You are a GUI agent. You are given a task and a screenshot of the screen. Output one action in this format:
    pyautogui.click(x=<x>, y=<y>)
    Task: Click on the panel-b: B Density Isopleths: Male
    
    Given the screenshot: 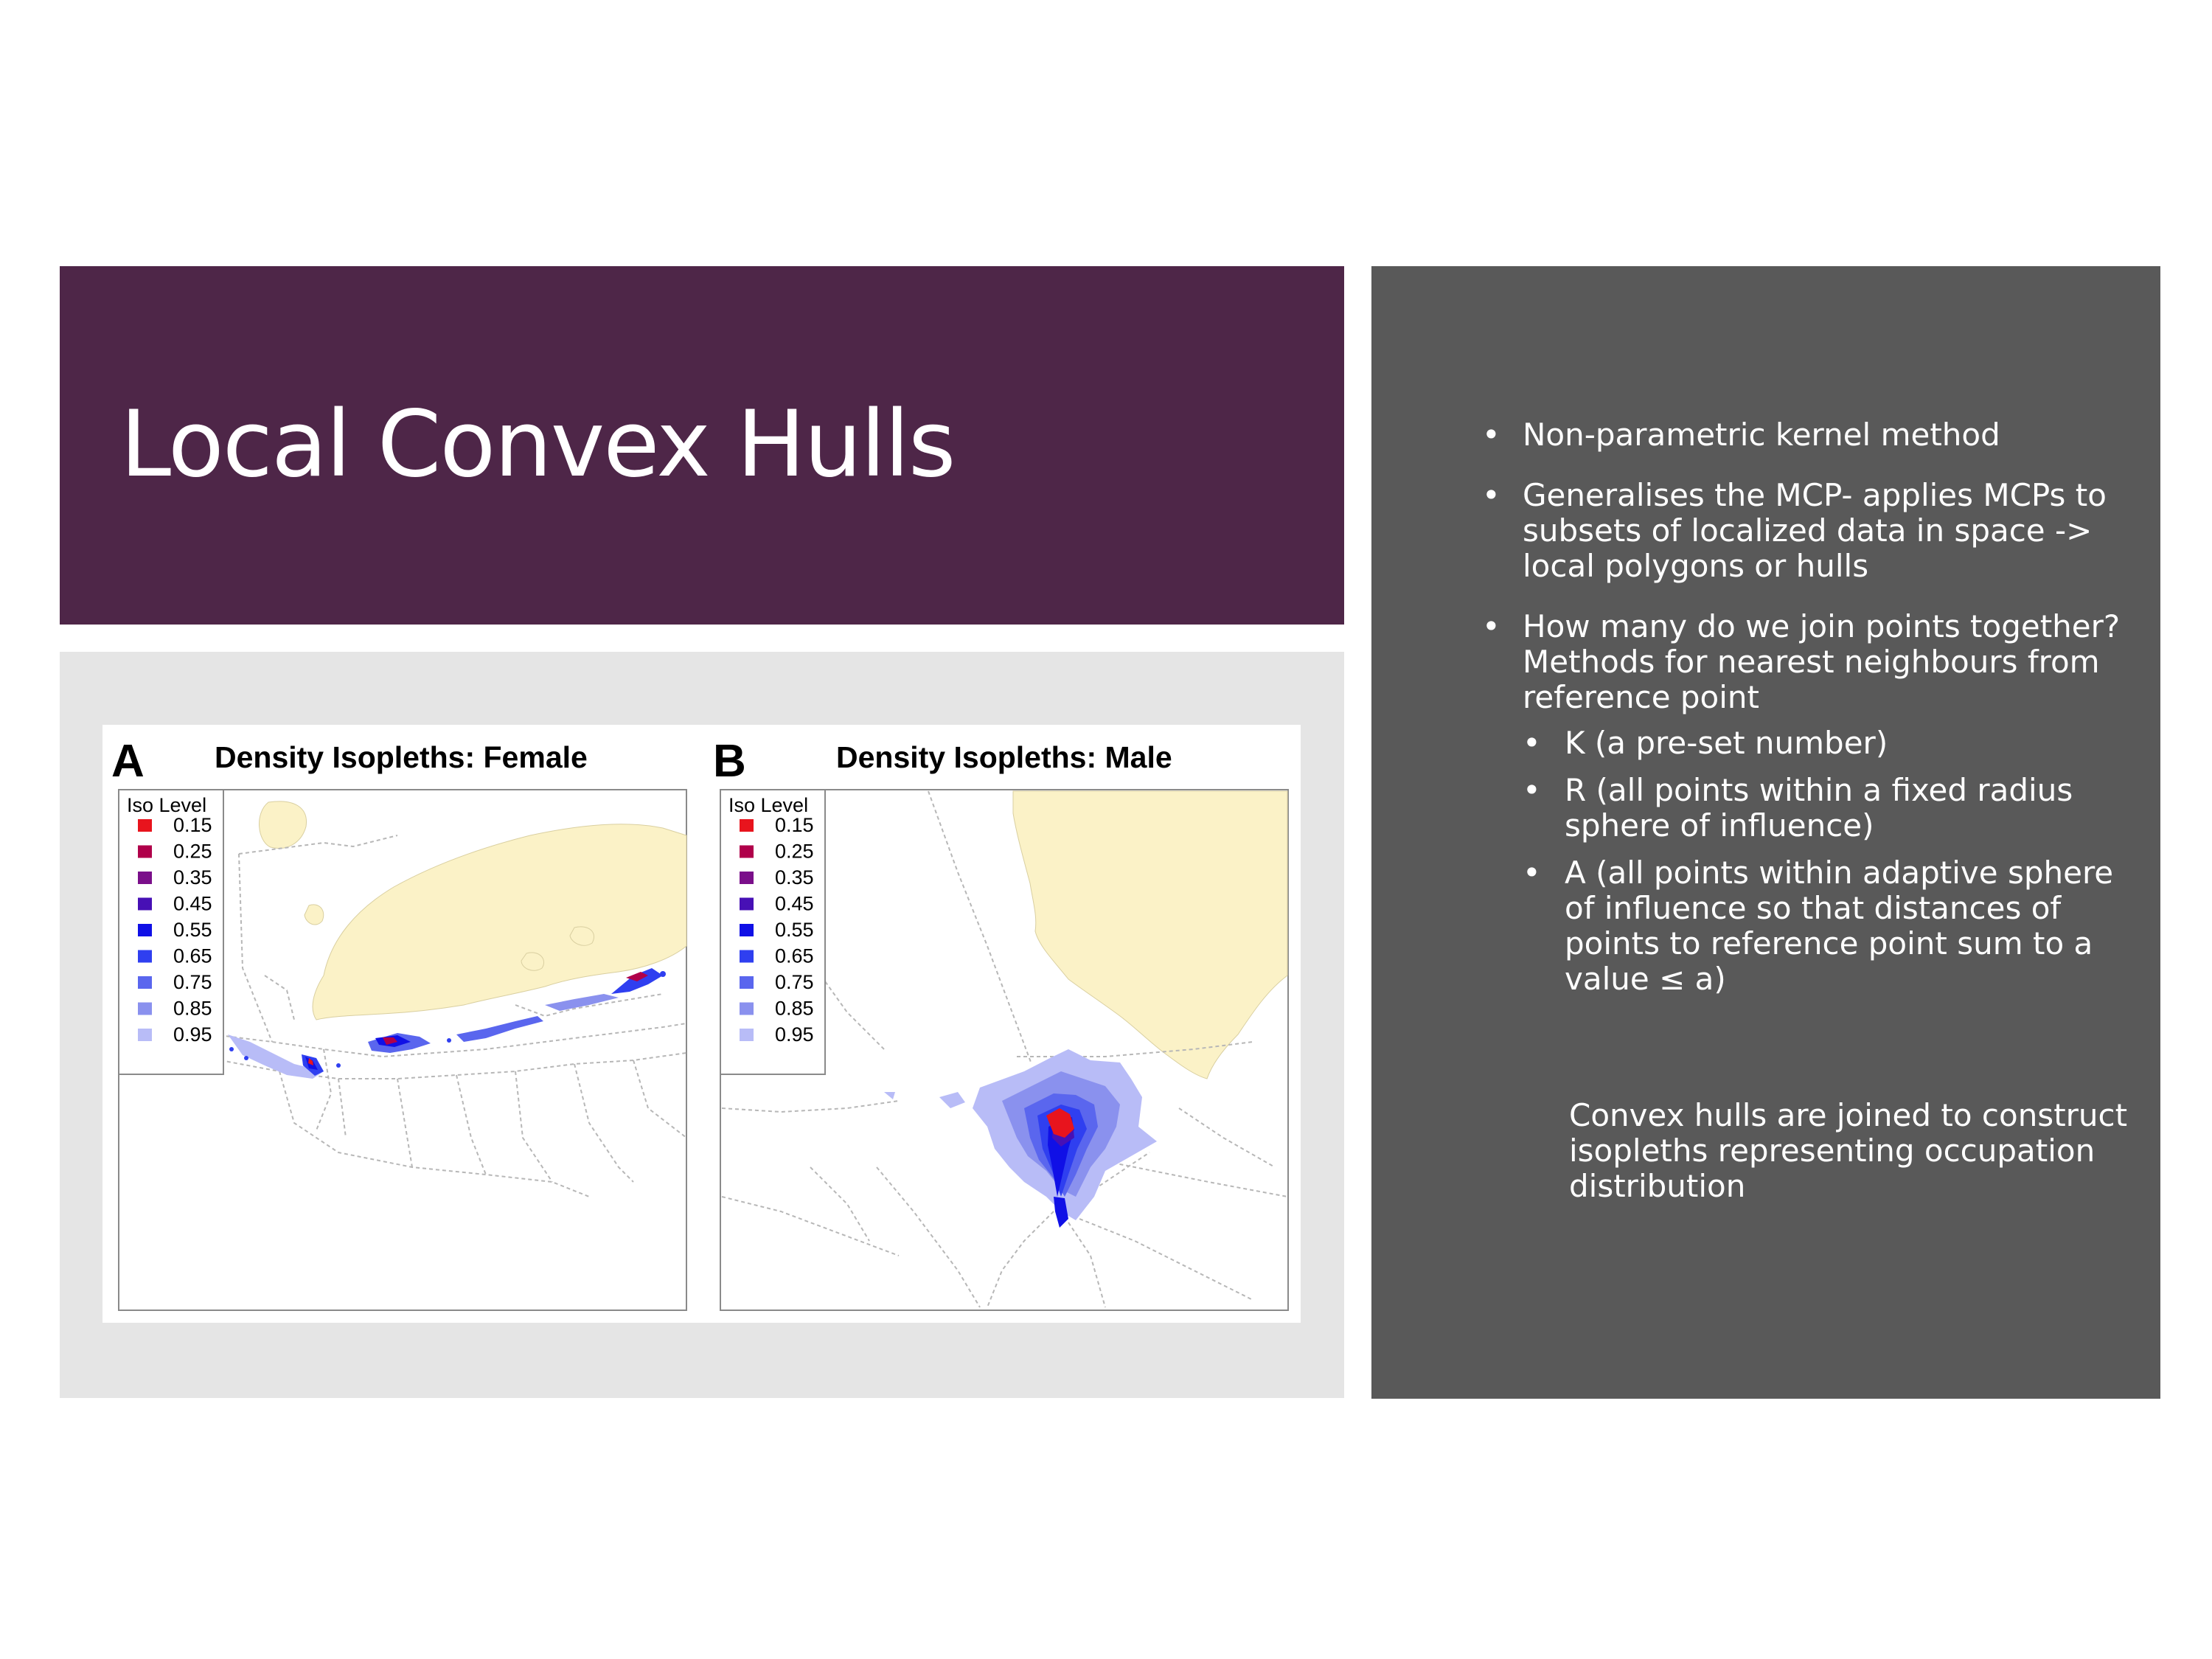 What is the action you would take?
    pyautogui.click(x=1001, y=1023)
    